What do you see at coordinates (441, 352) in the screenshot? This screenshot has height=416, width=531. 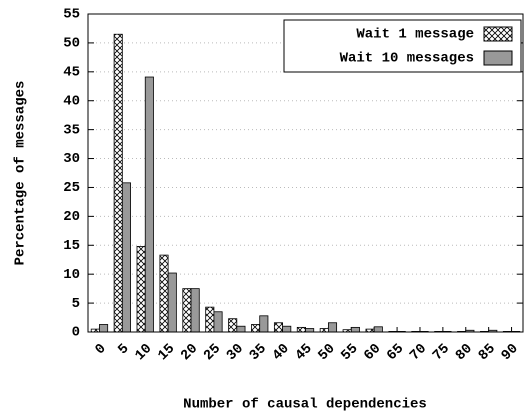 I see `x-tick-label: 75` at bounding box center [441, 352].